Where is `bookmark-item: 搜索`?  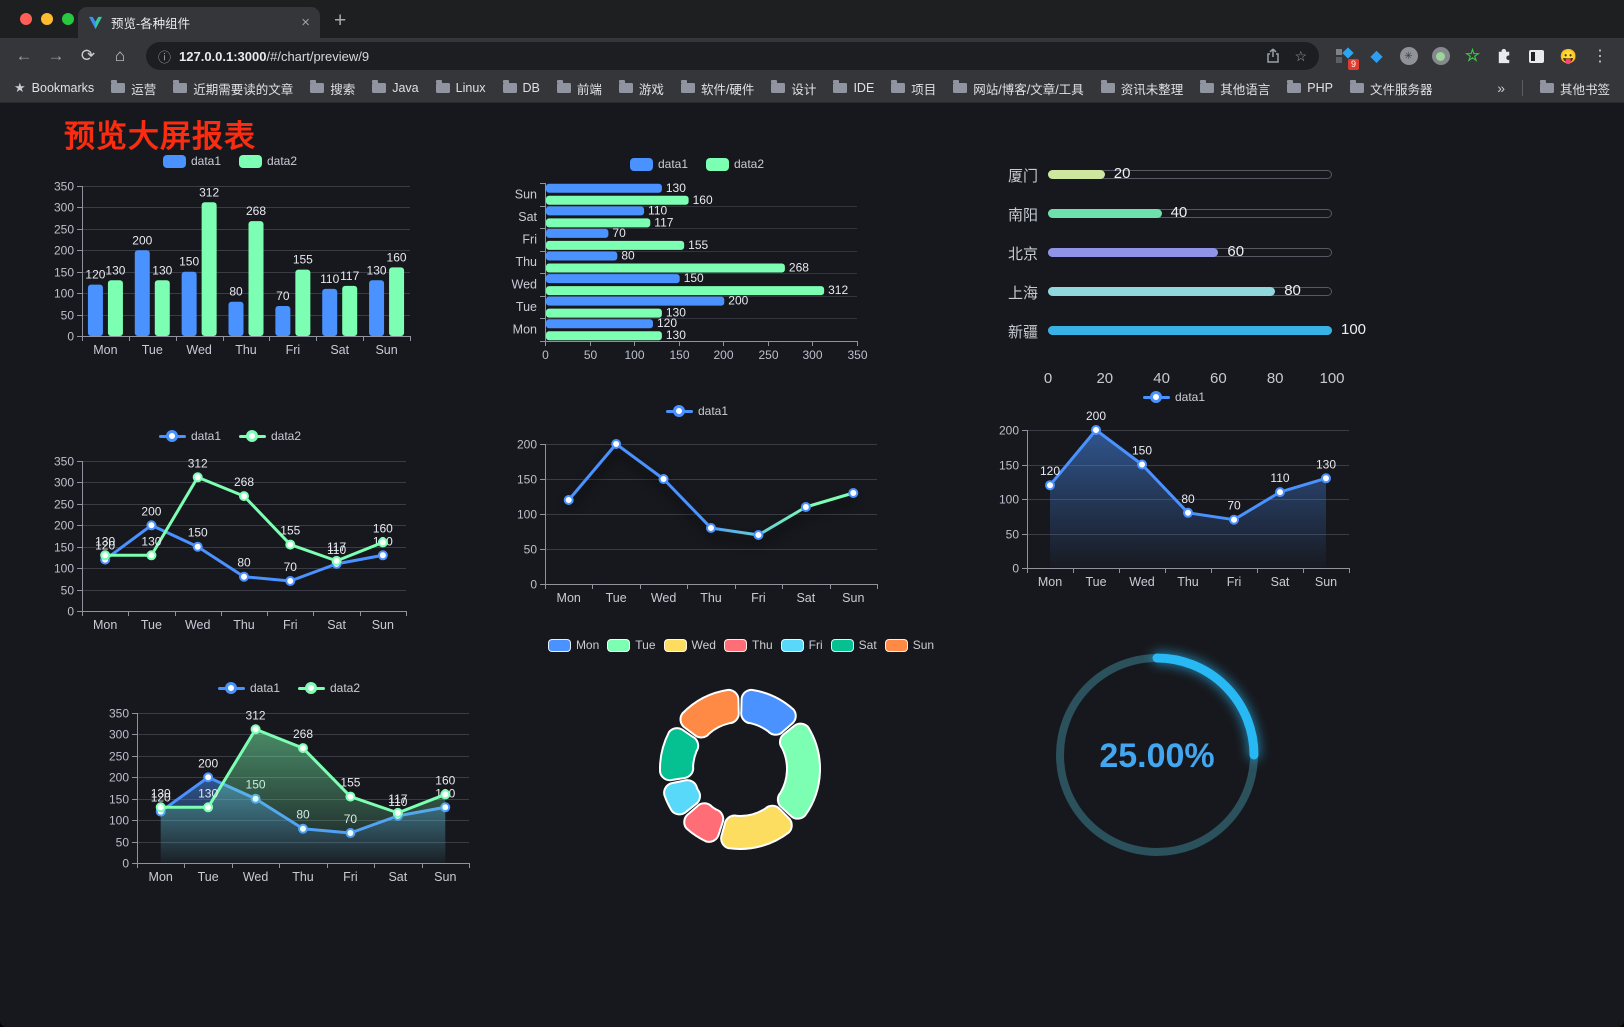
bookmark-item: 搜索 is located at coordinates (332, 88).